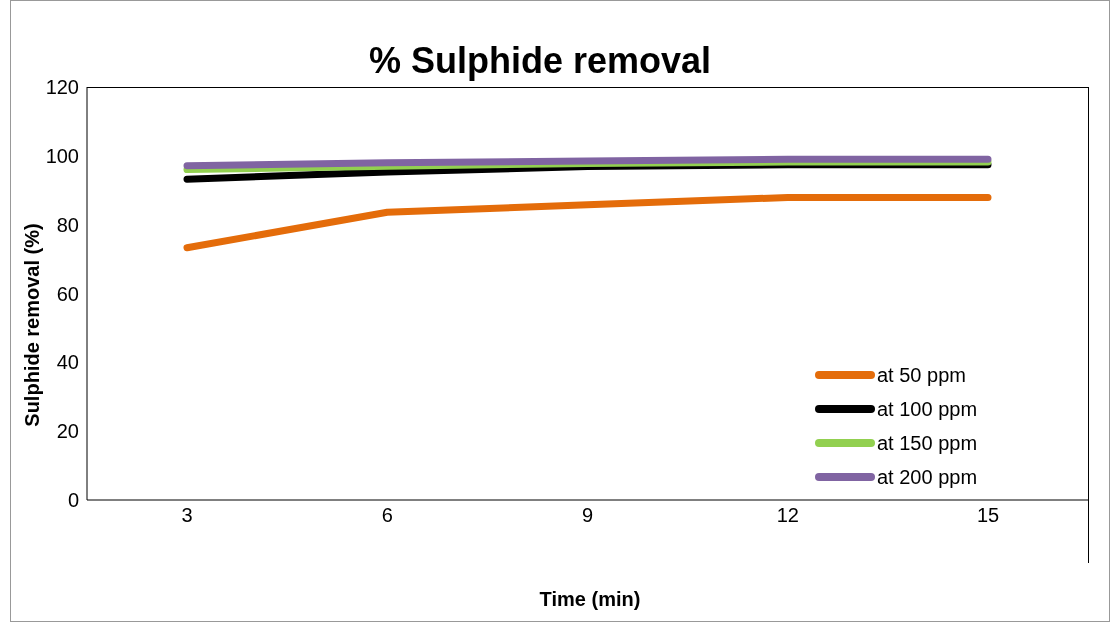 The height and width of the screenshot is (624, 1113). I want to click on y-tick-label: 80, so click(67, 224).